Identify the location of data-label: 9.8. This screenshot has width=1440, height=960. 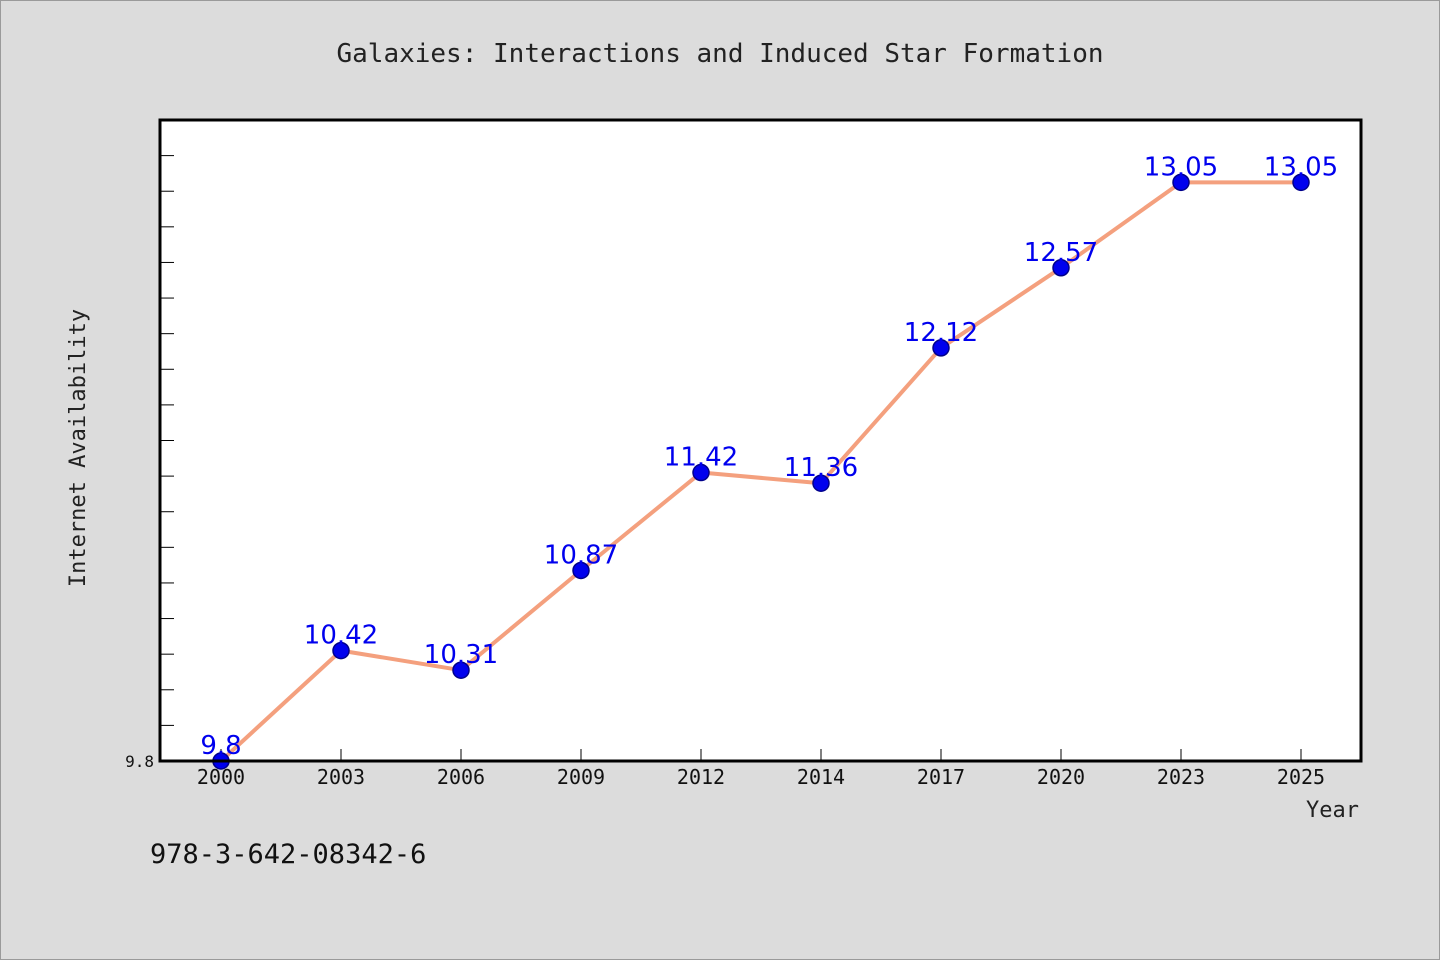
(220, 746).